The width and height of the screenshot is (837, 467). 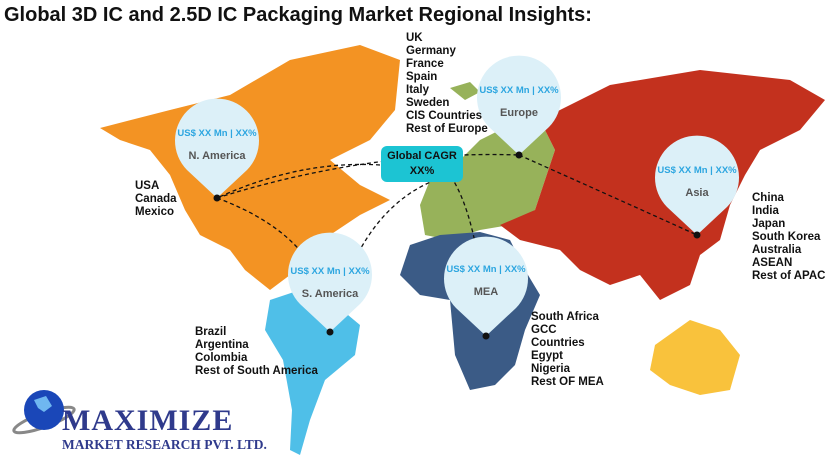 I want to click on country: South Korea, so click(x=786, y=237).